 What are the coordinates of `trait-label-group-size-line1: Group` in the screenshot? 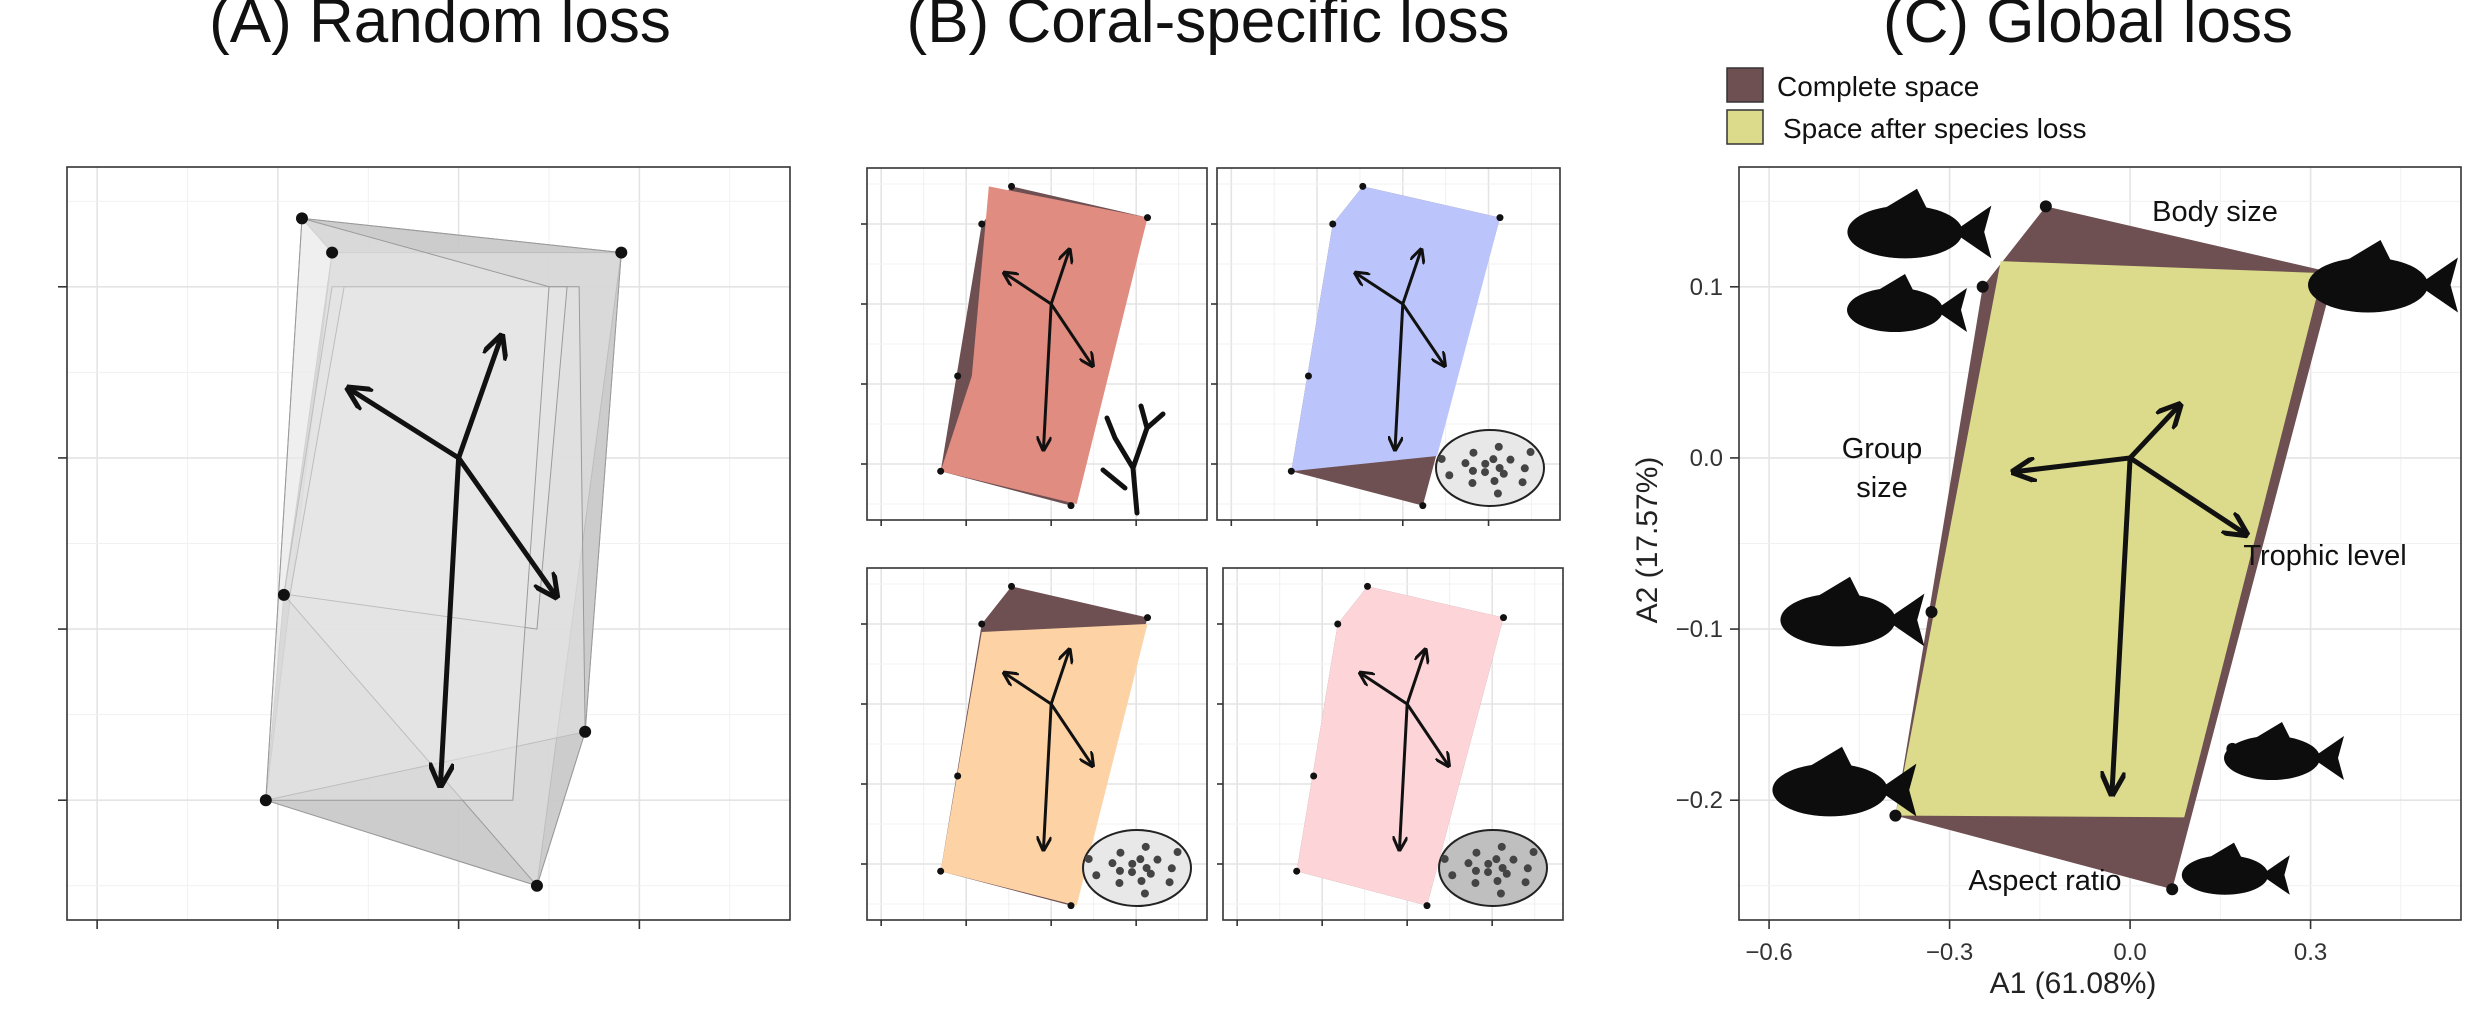 It's located at (1882, 449).